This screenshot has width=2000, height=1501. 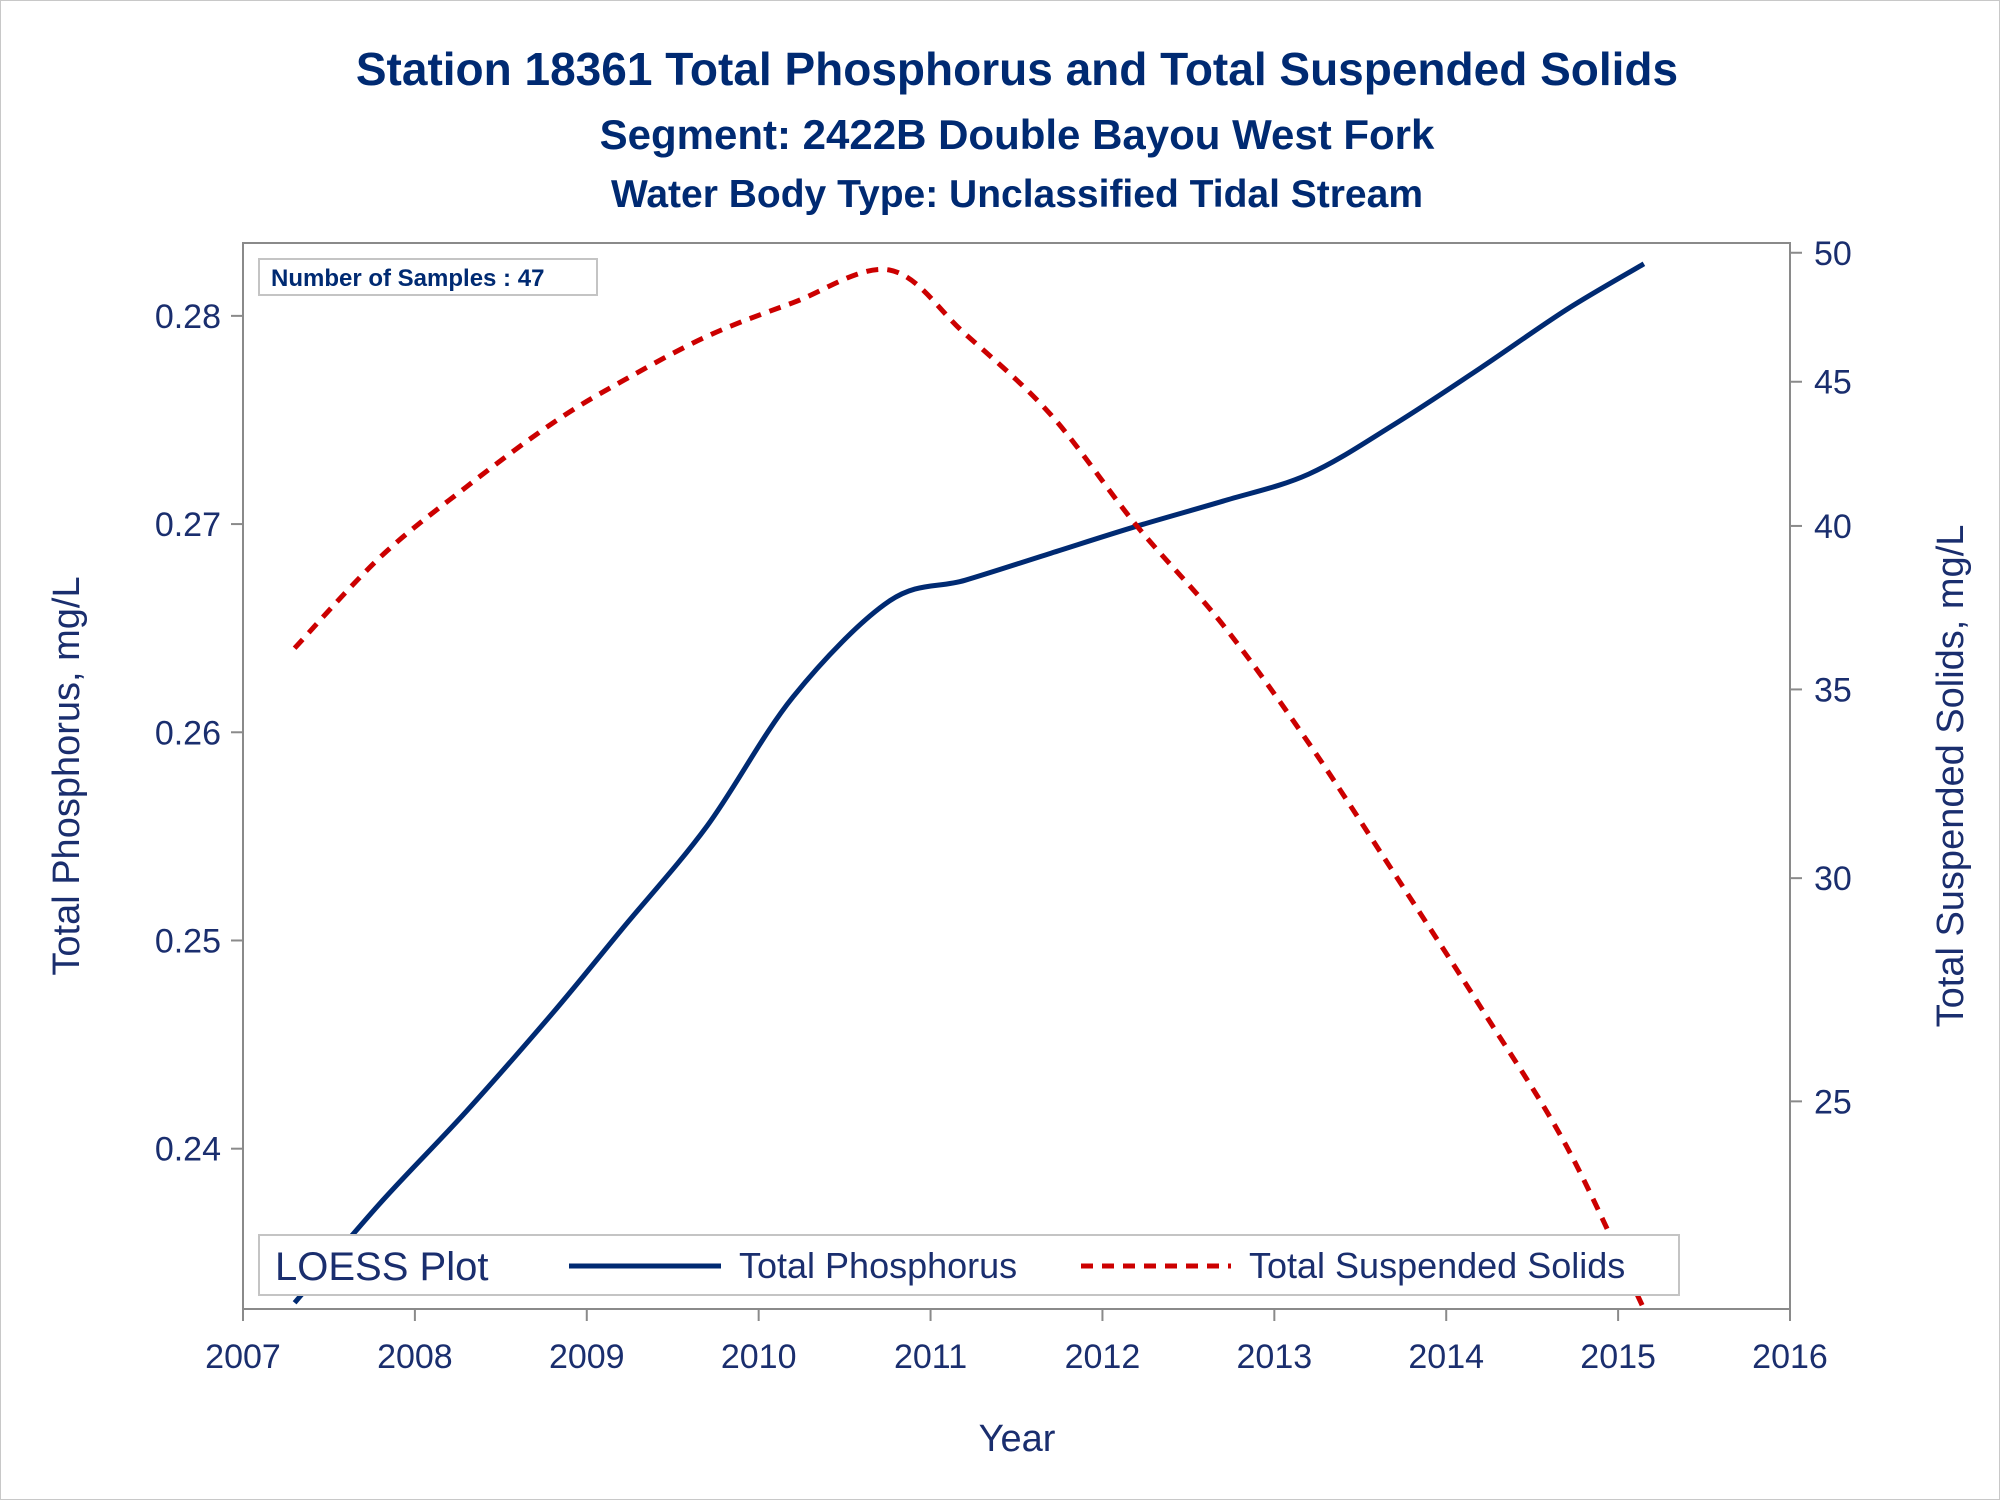 What do you see at coordinates (243, 1357) in the screenshot?
I see `x-tick-label: 2007` at bounding box center [243, 1357].